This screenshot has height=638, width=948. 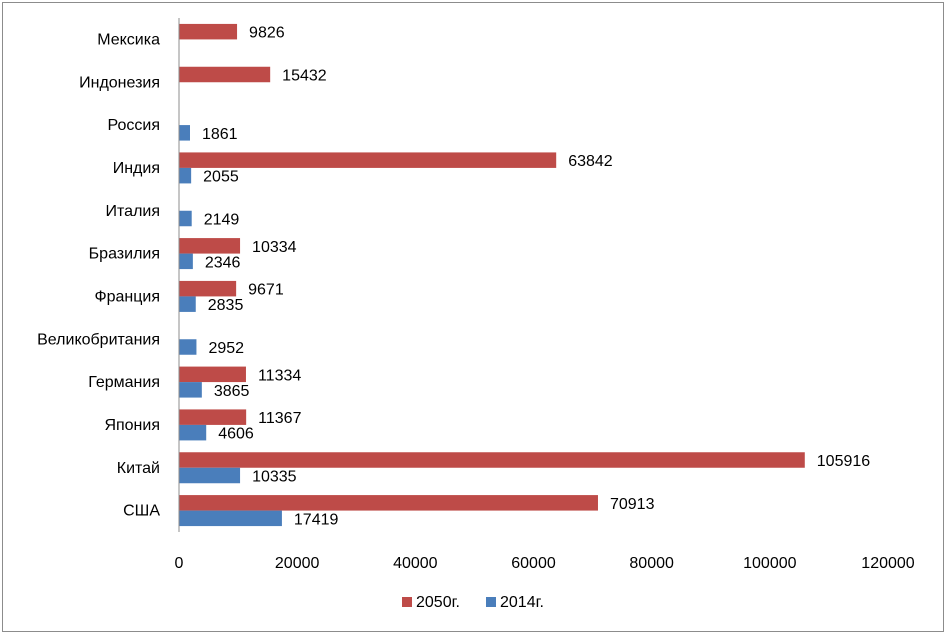 I want to click on x-tick-label: 100000, so click(x=769, y=563).